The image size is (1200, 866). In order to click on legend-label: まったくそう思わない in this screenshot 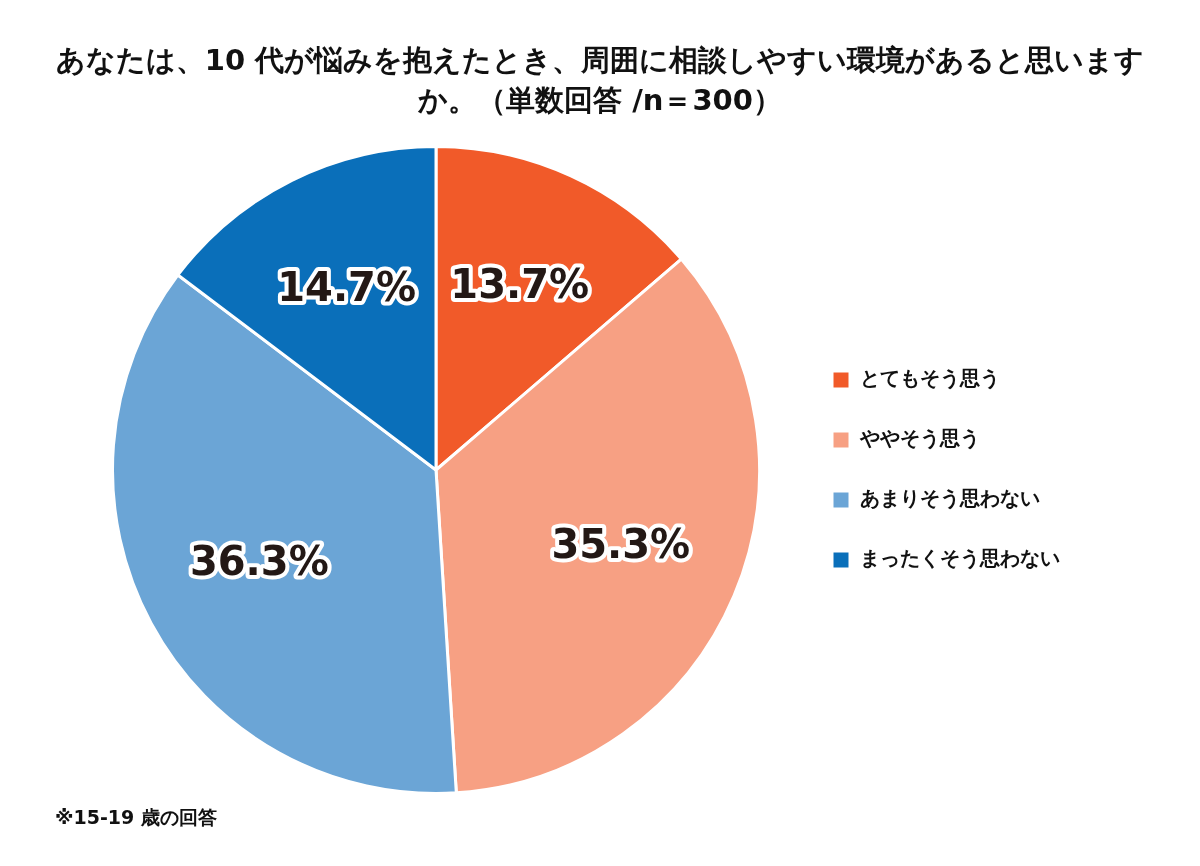, I will do `click(960, 558)`.